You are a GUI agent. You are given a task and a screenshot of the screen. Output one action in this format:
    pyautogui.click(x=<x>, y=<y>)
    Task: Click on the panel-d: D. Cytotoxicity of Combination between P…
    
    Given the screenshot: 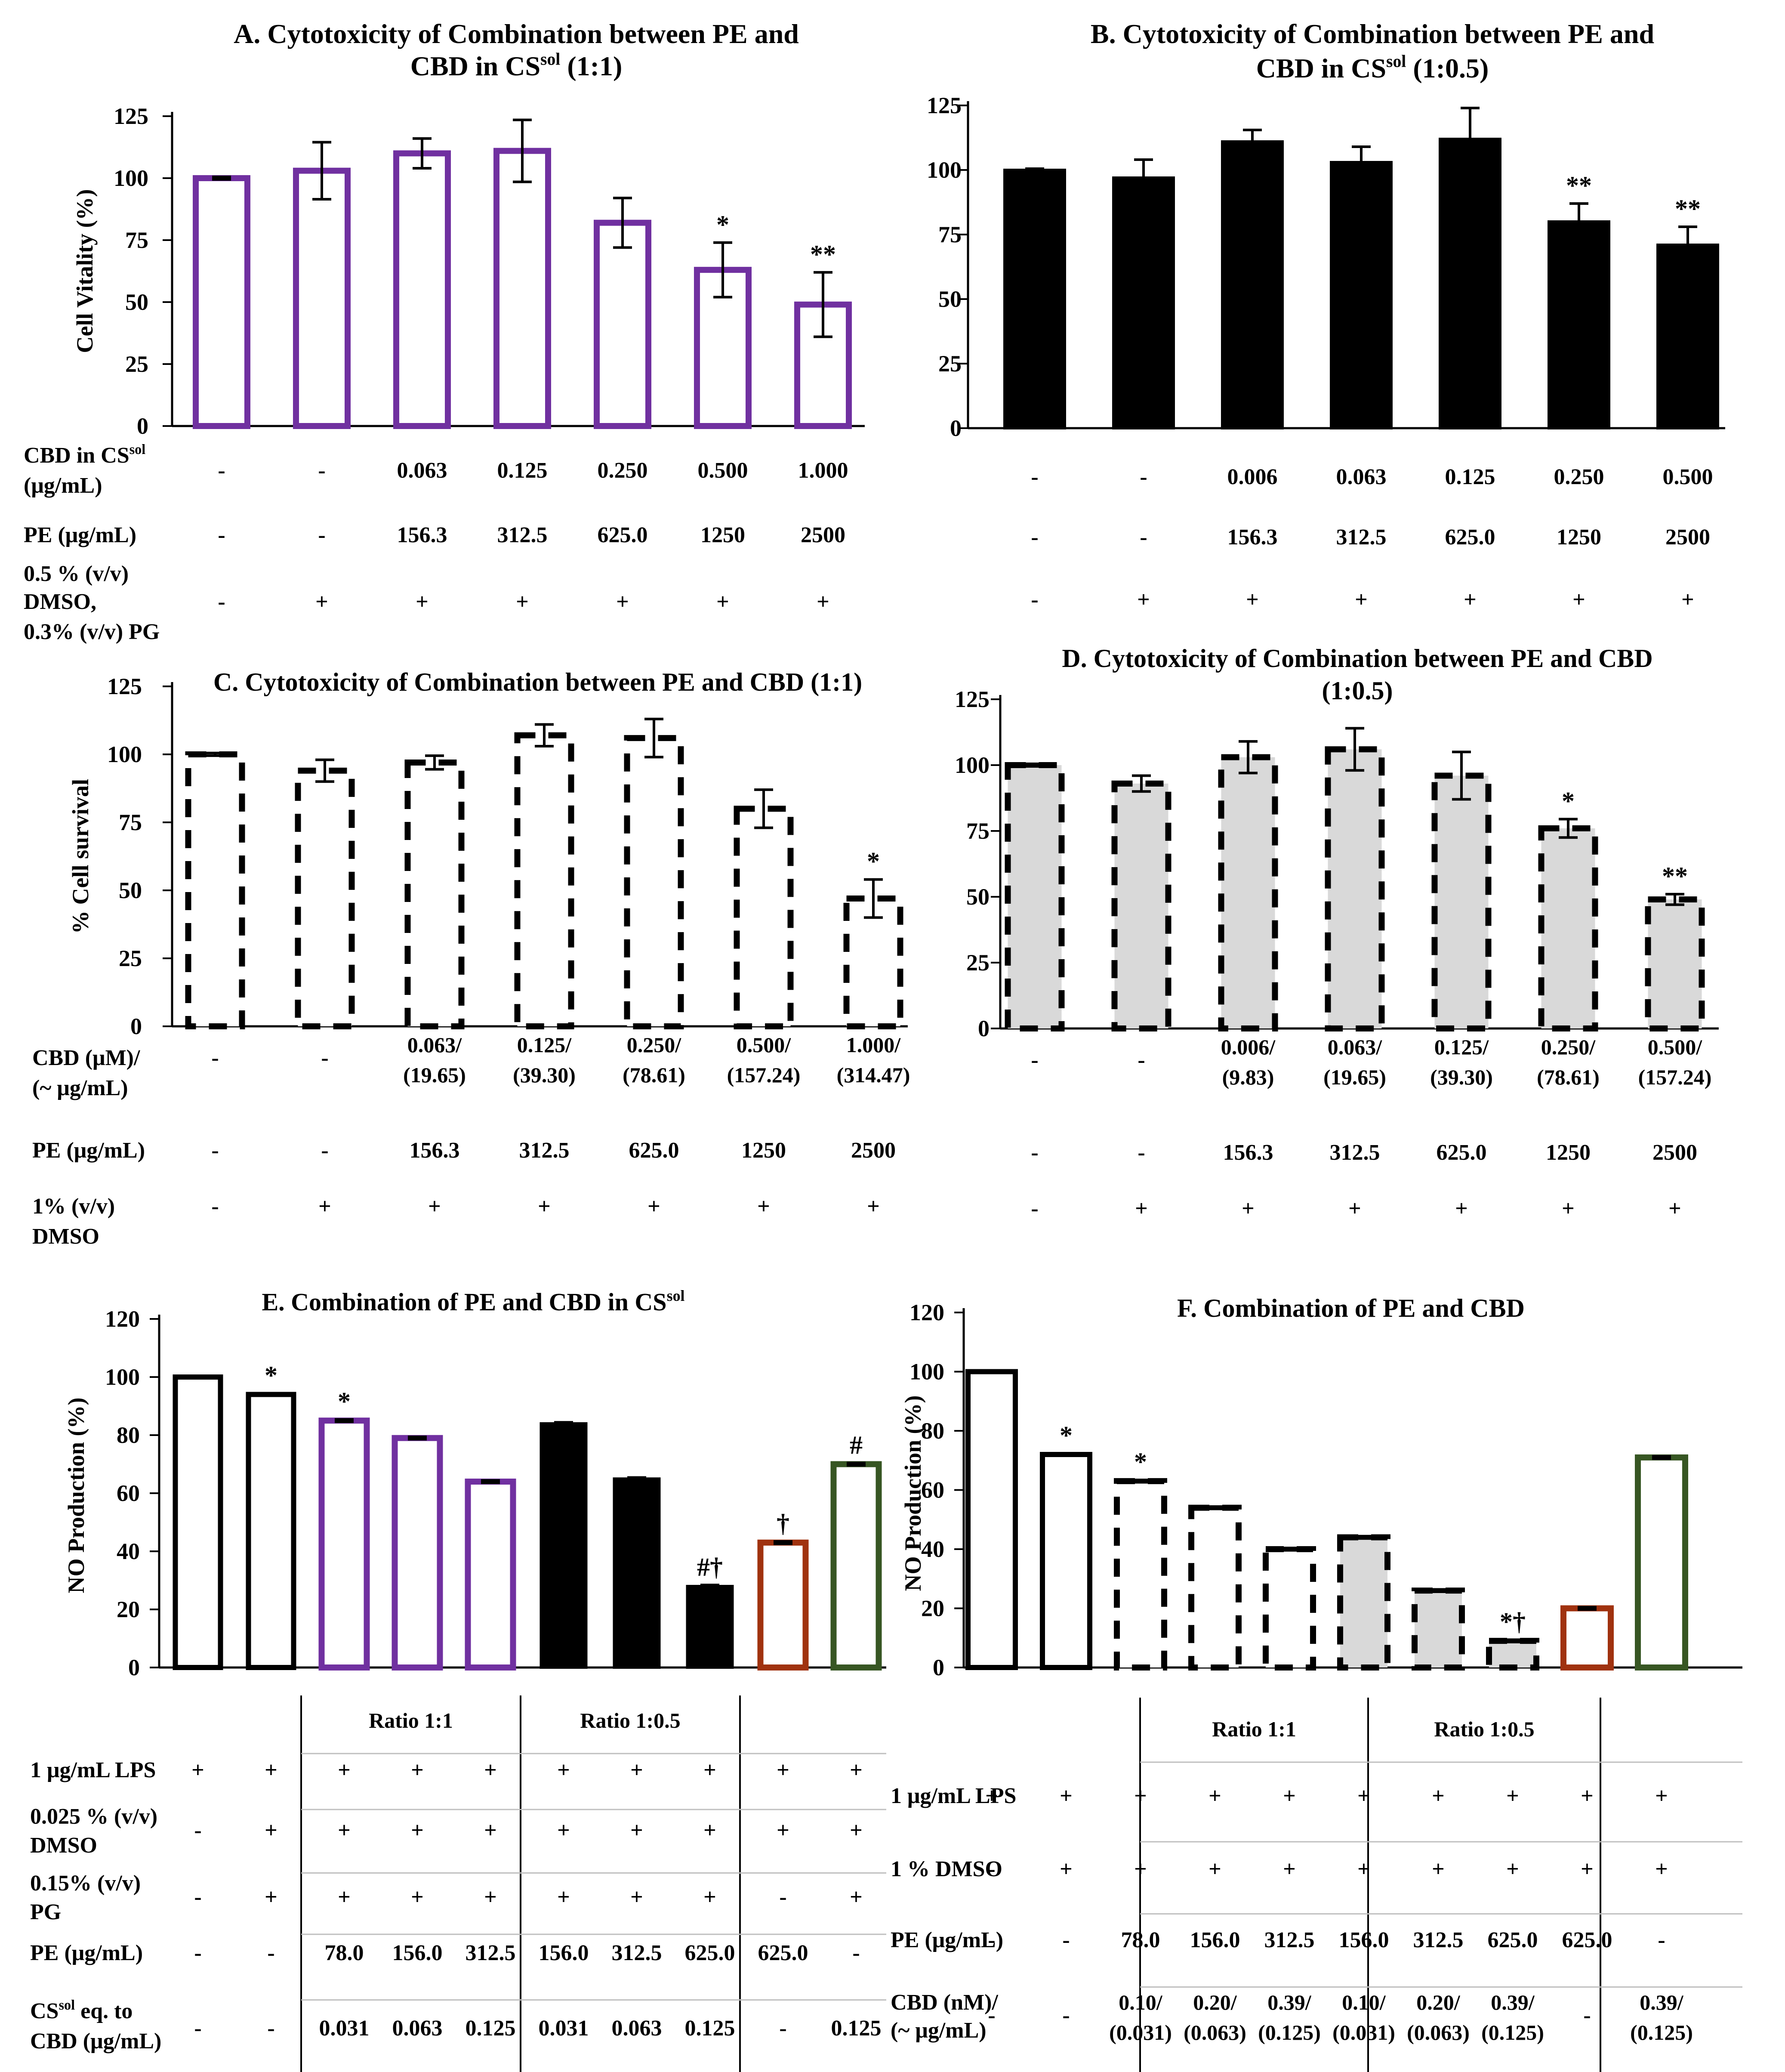 What is the action you would take?
    pyautogui.click(x=1337, y=933)
    